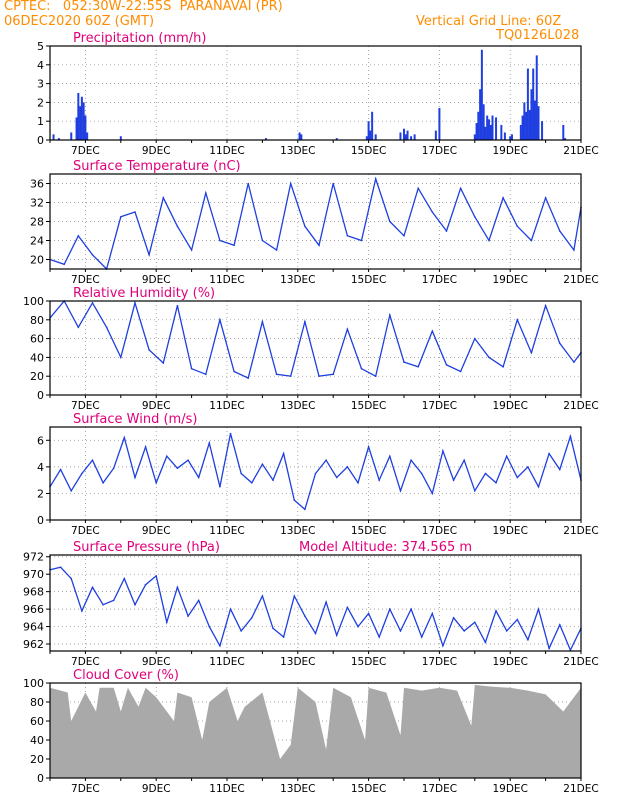  What do you see at coordinates (33, 627) in the screenshot?
I see `y-tick-label: 964` at bounding box center [33, 627].